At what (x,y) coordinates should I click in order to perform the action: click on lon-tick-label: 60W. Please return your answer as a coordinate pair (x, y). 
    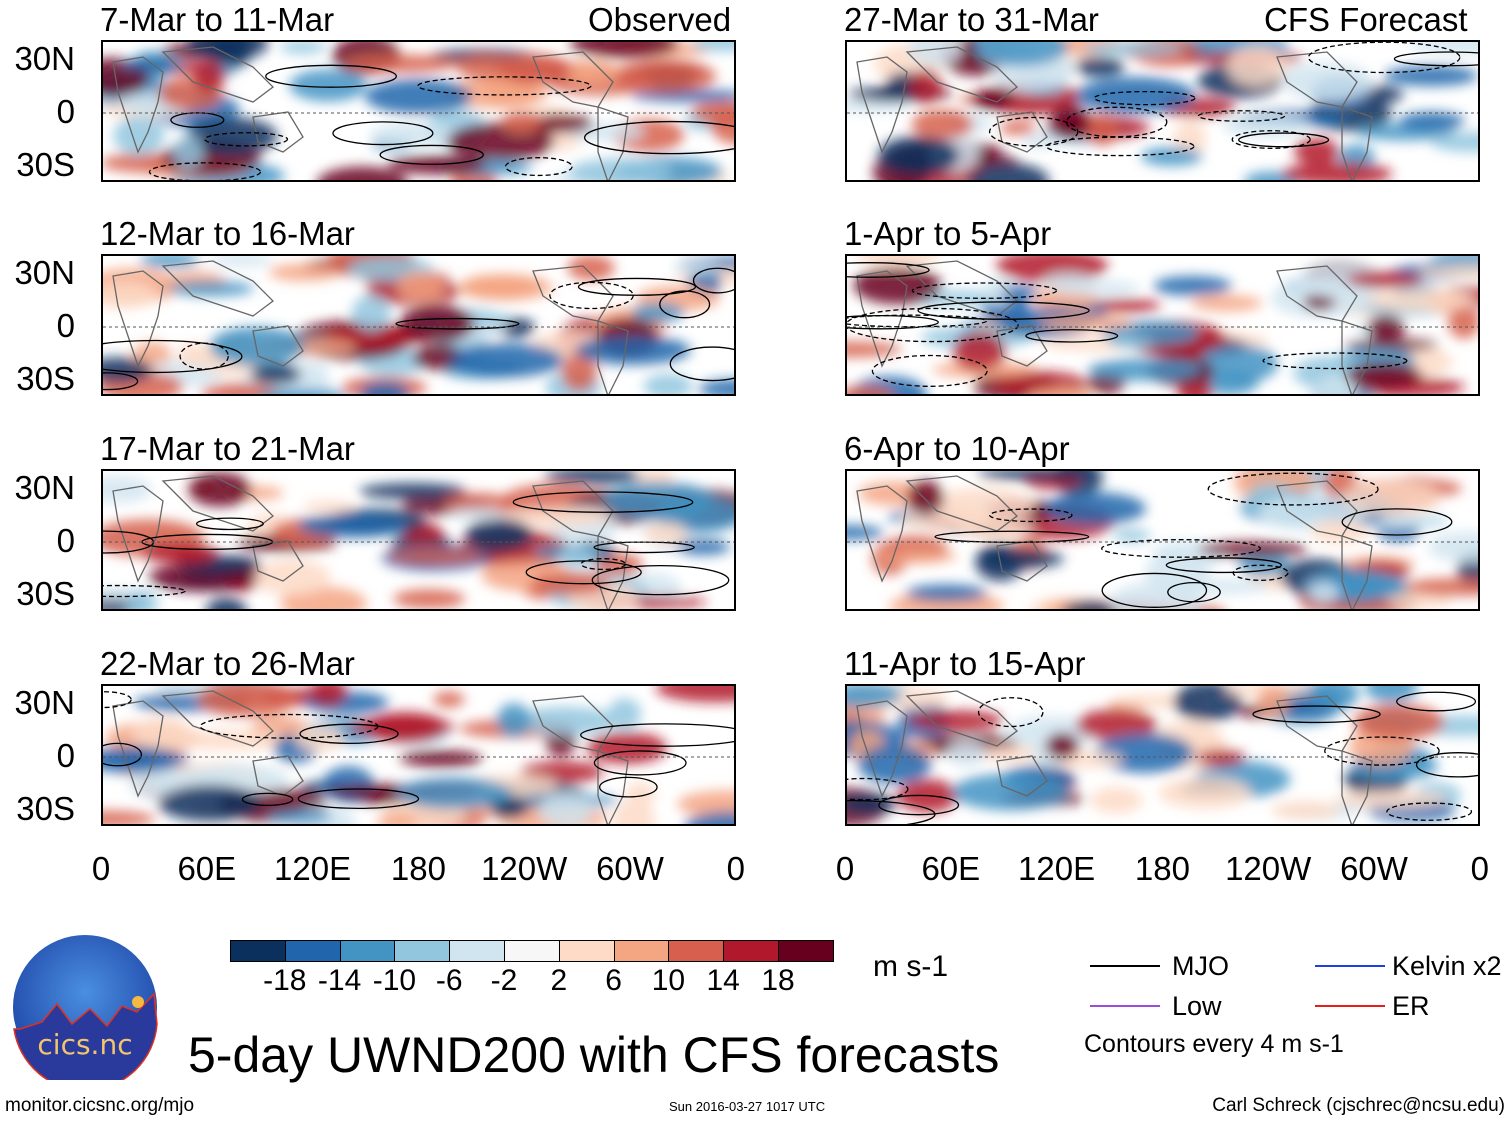
    Looking at the image, I should click on (1374, 868).